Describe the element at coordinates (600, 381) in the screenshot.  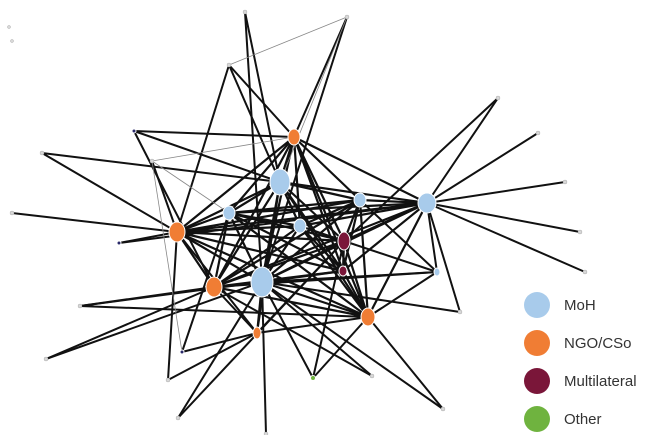
I see `legend-label-multilateral: Multilateral` at that location.